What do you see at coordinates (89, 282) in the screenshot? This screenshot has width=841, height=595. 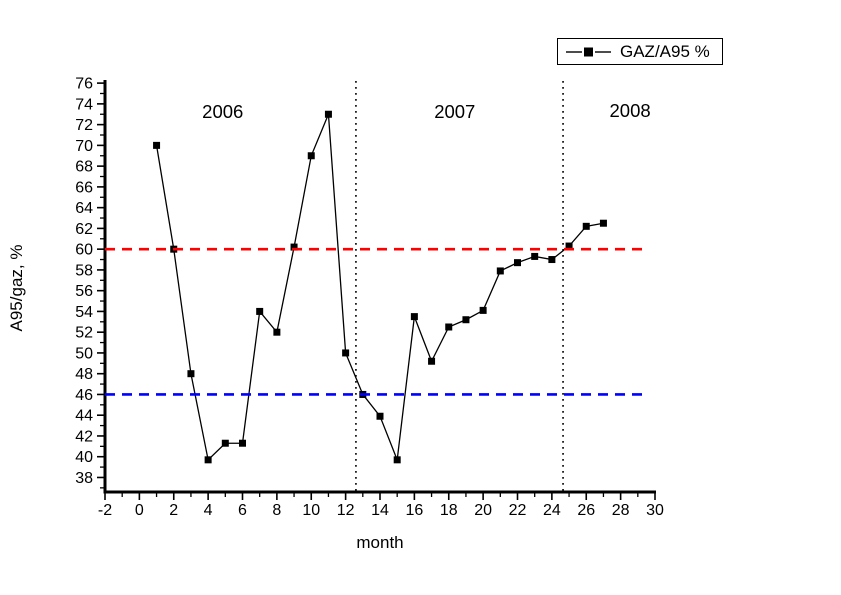 I see `y-axis-ticks: 38 40 42 44 46 48 50 52 54 56 58 60 62 64 66 68 70 72 74 76` at bounding box center [89, 282].